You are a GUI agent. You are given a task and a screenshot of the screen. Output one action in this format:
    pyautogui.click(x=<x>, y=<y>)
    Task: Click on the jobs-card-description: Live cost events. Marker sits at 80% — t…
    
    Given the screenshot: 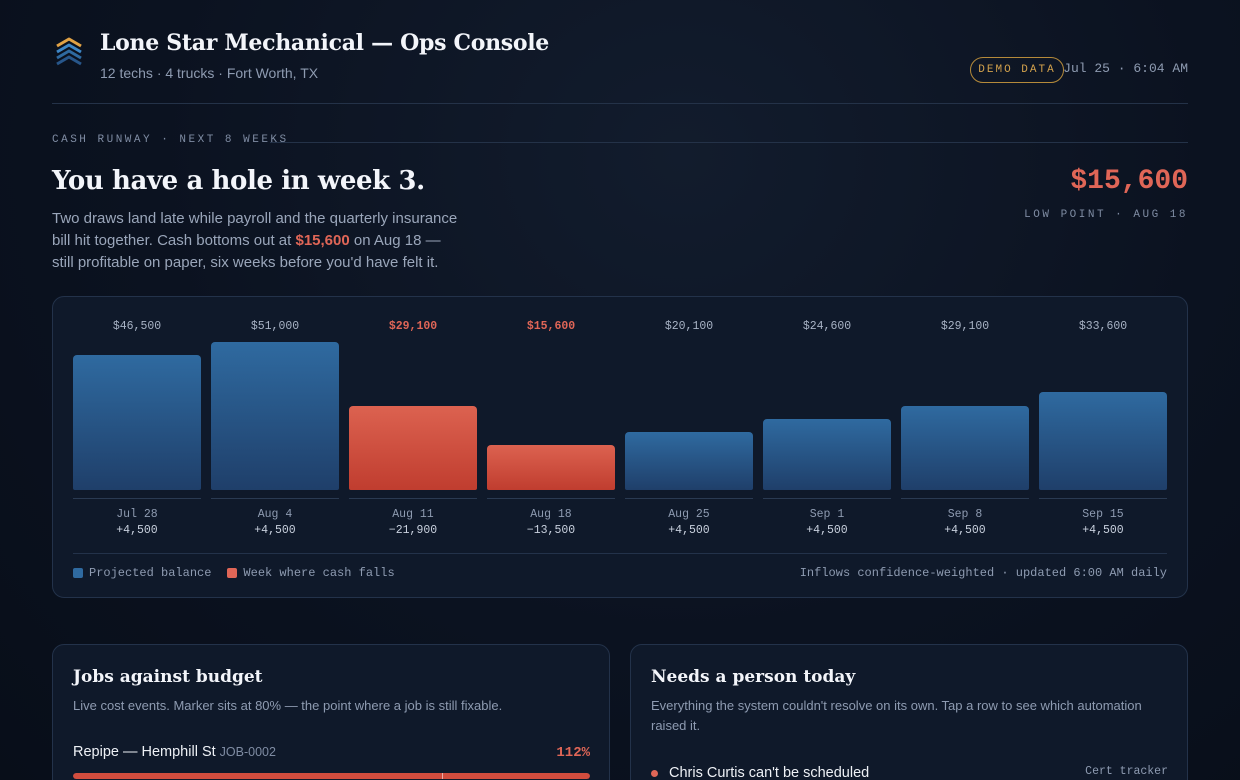 What is the action you would take?
    pyautogui.click(x=288, y=705)
    